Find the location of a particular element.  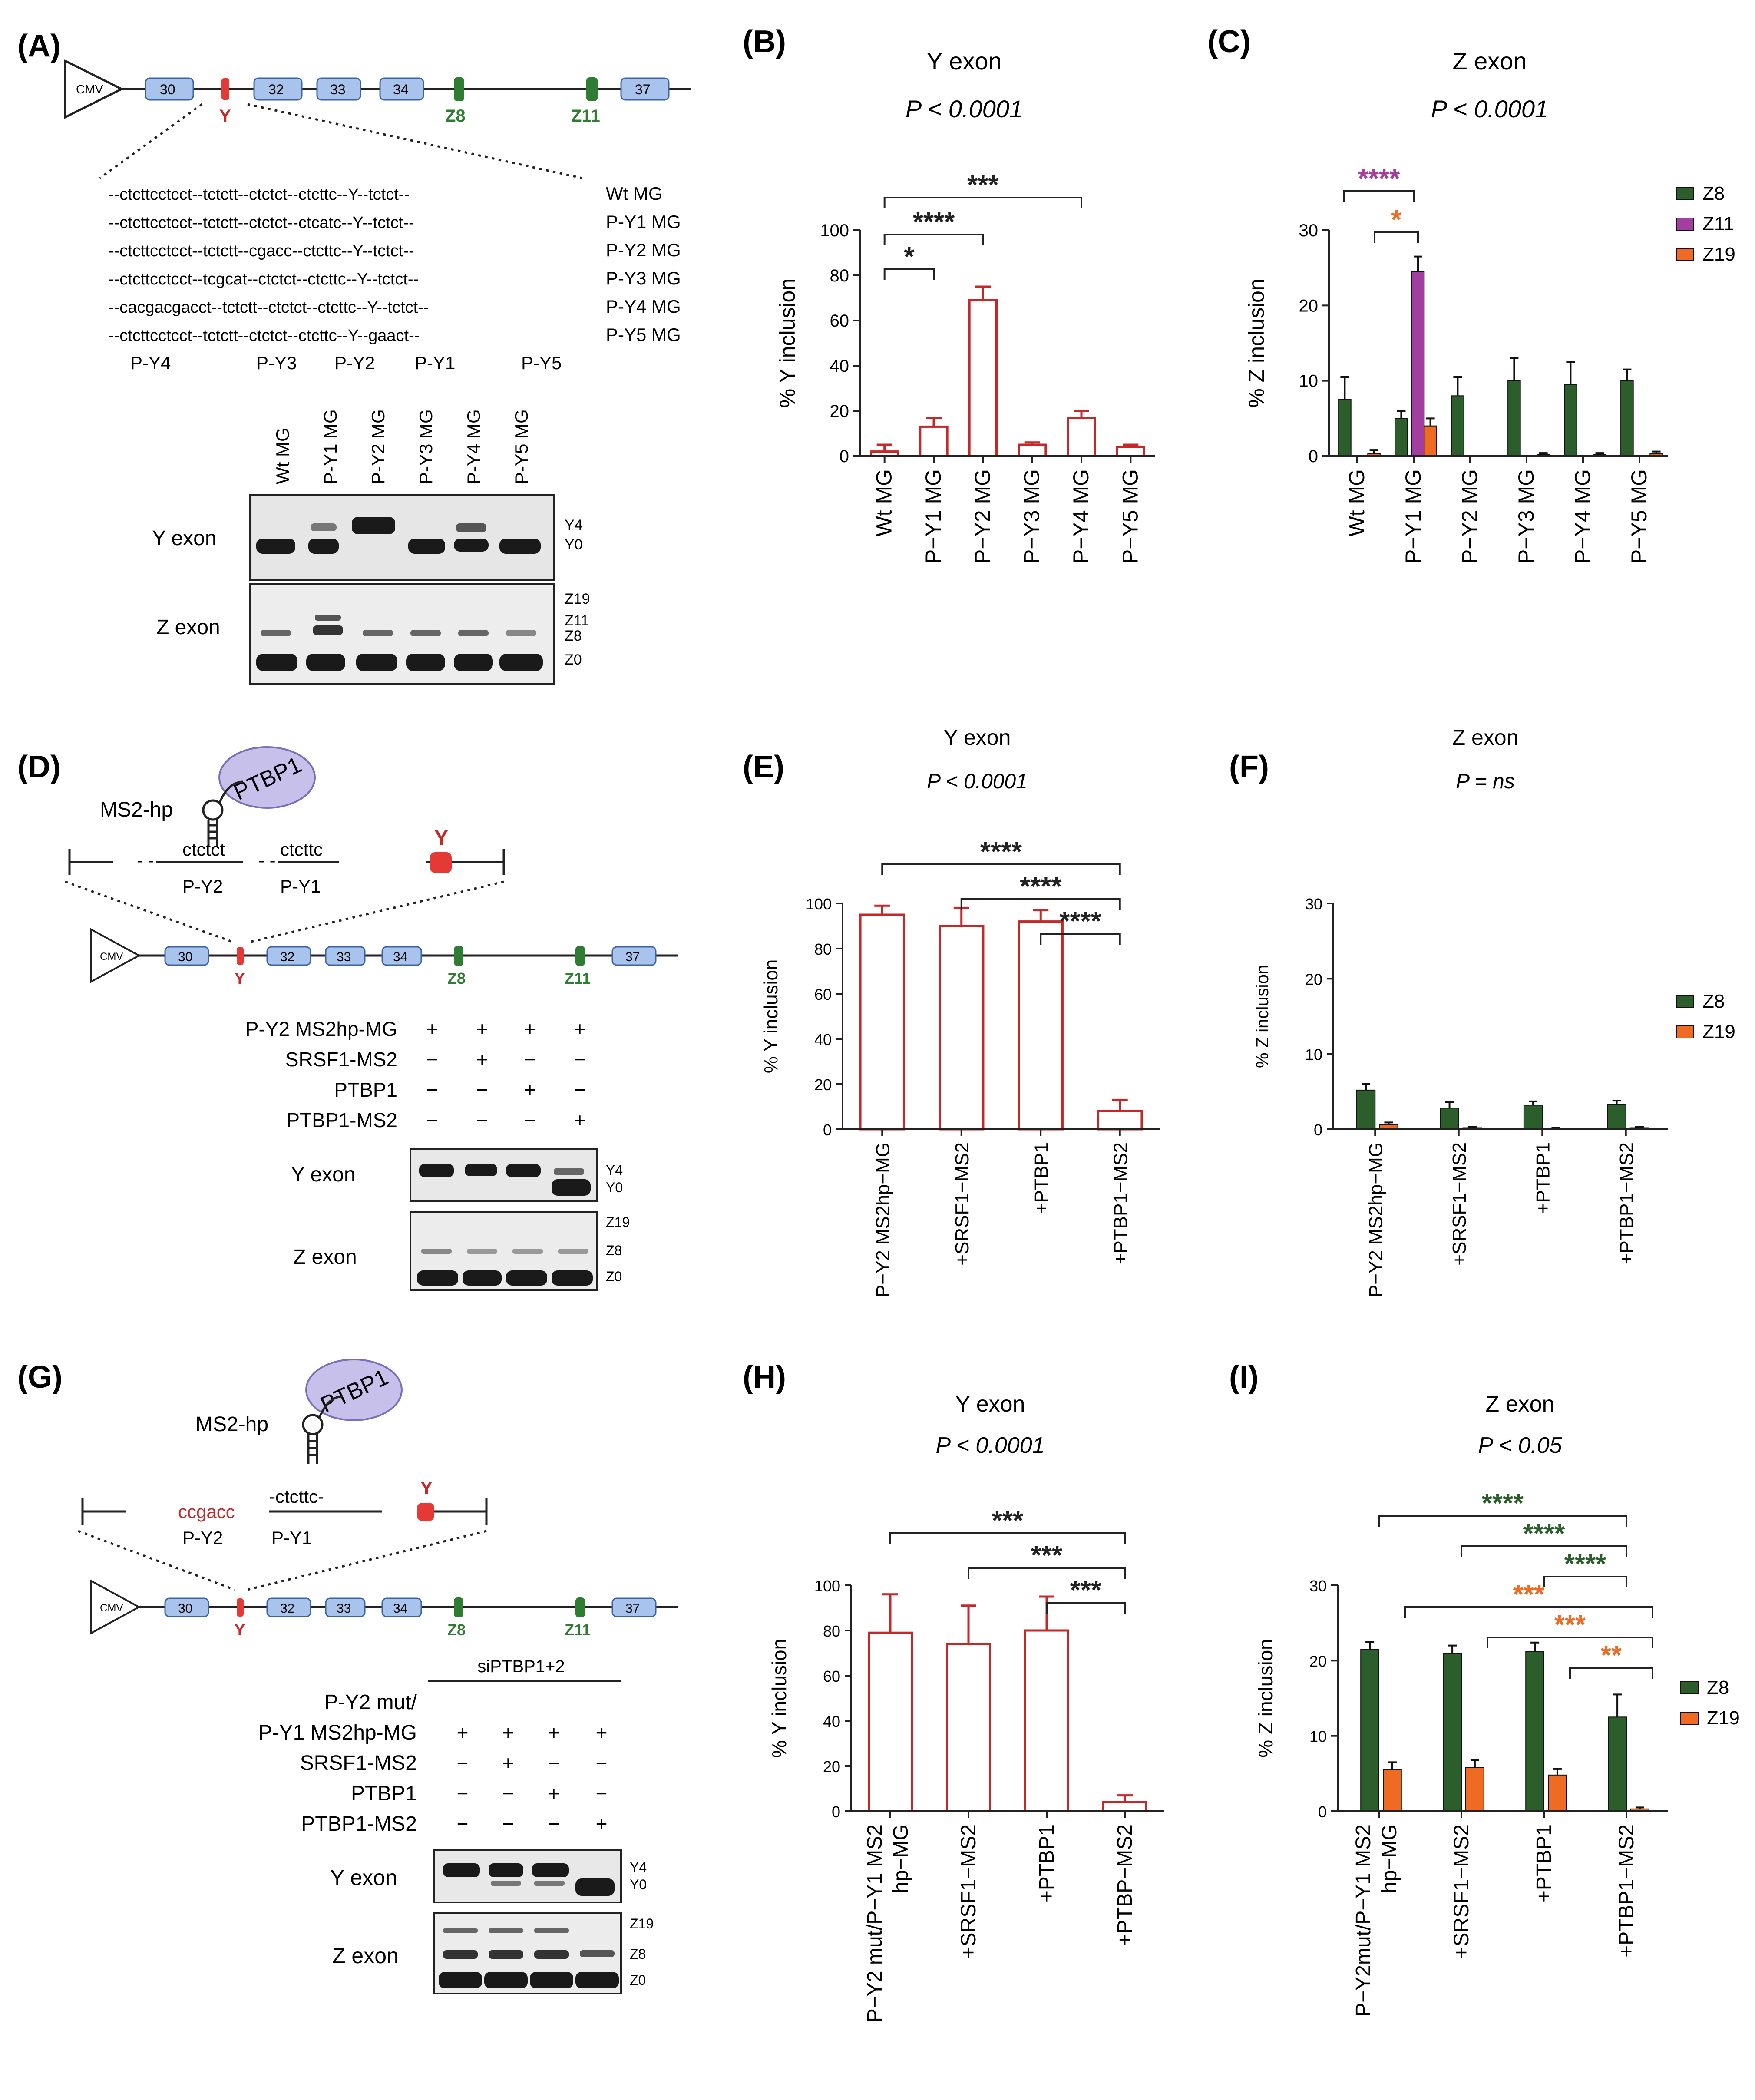

seq-label: P-Y1 MG is located at coordinates (643, 222).